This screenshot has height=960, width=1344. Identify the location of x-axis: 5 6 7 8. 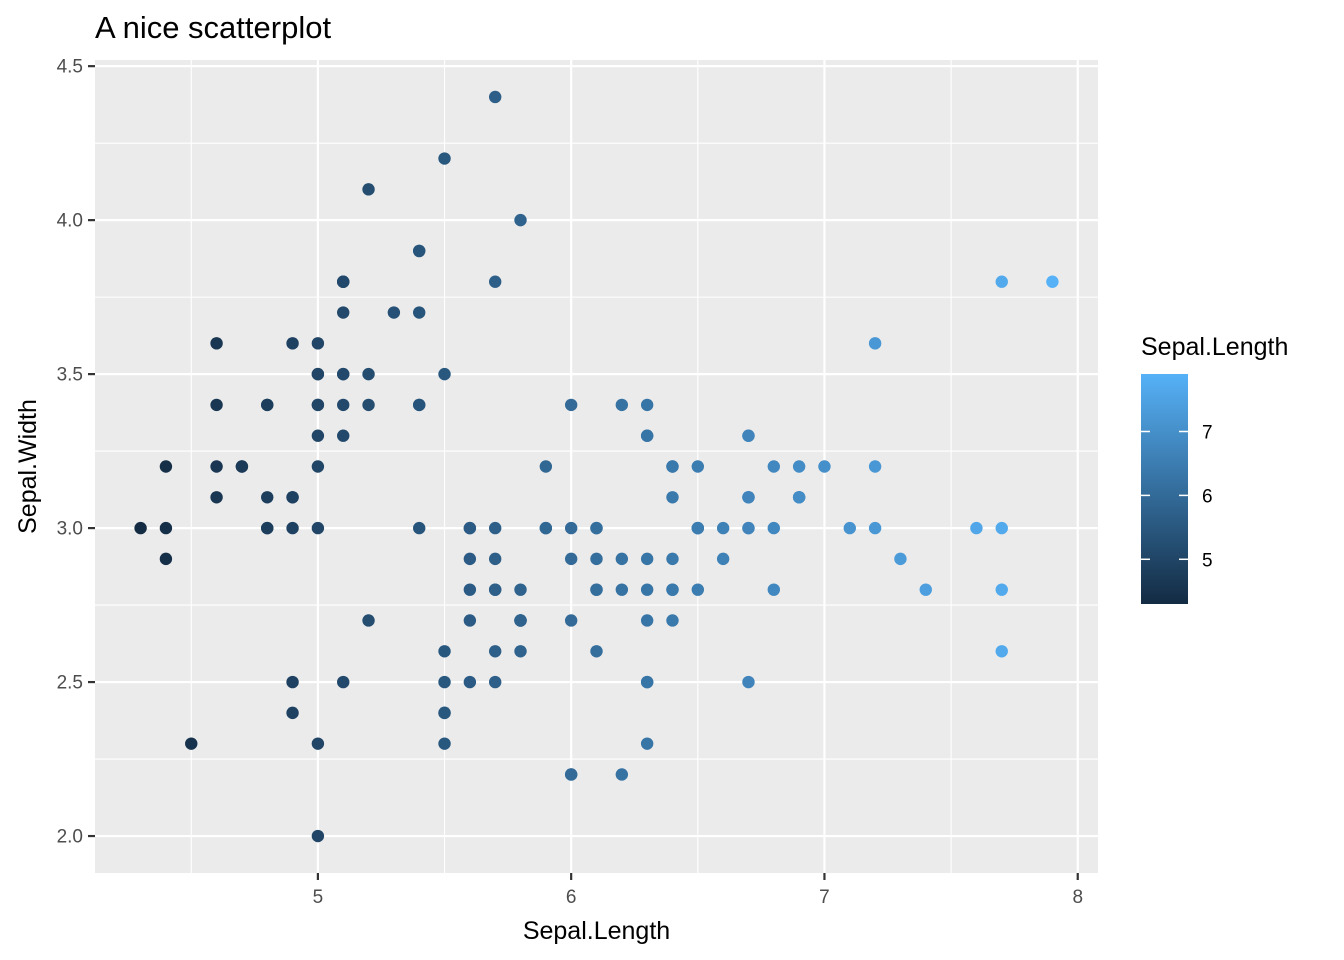
(698, 890).